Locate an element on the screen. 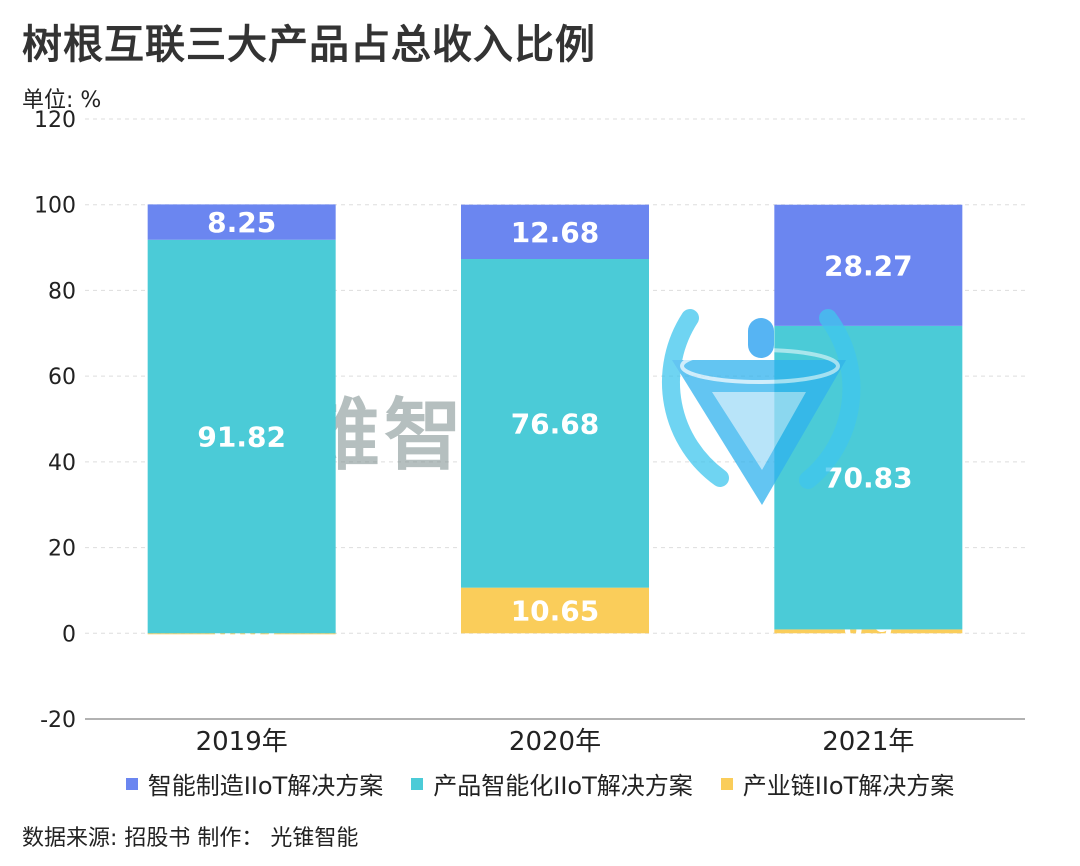  logo-v-inner is located at coordinates (759, 431).